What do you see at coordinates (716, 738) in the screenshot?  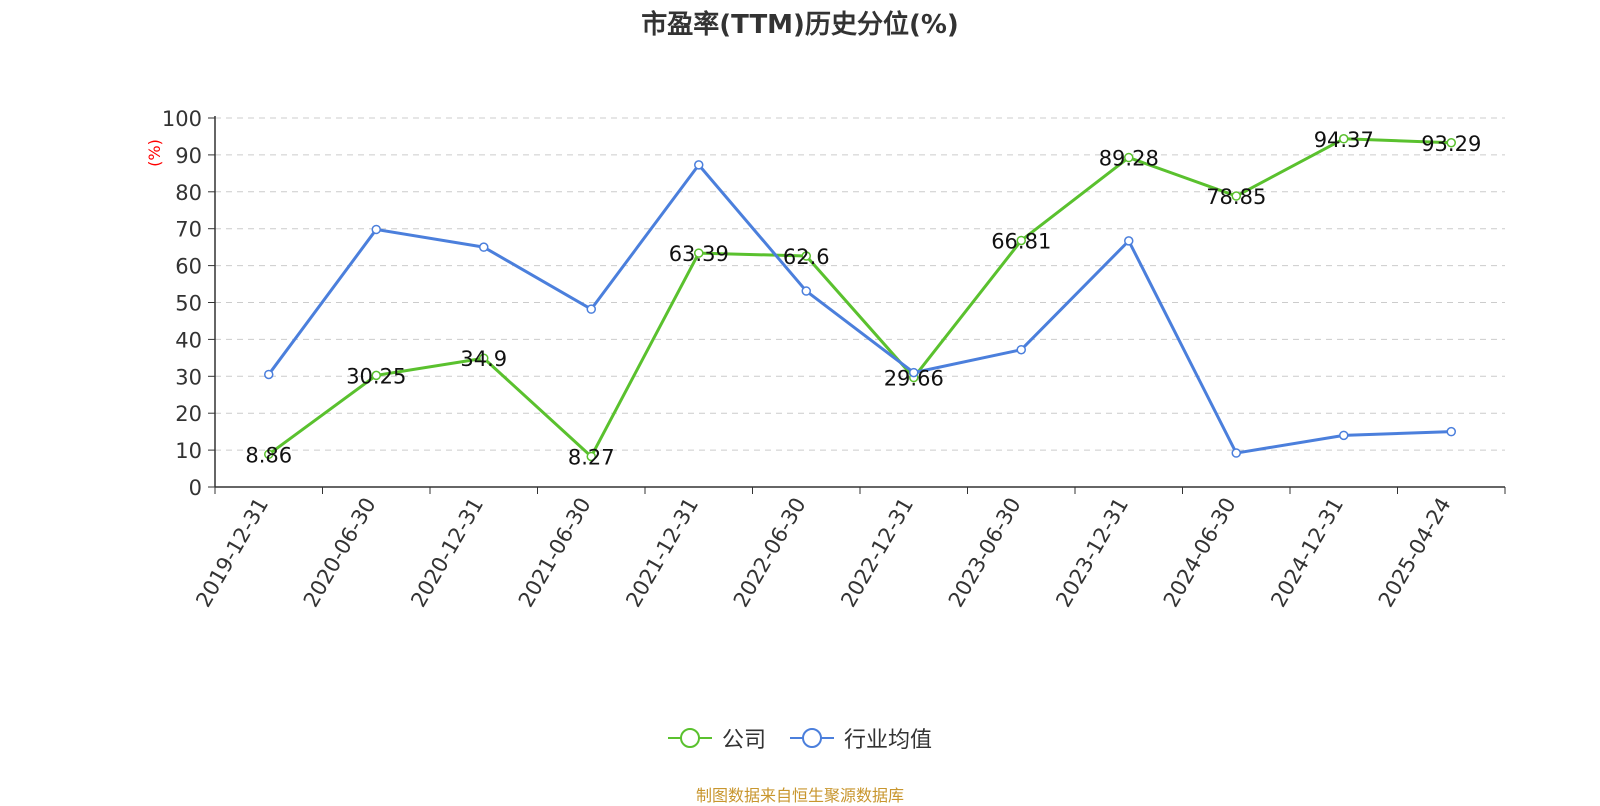 I see `legend-item-company: 公司` at bounding box center [716, 738].